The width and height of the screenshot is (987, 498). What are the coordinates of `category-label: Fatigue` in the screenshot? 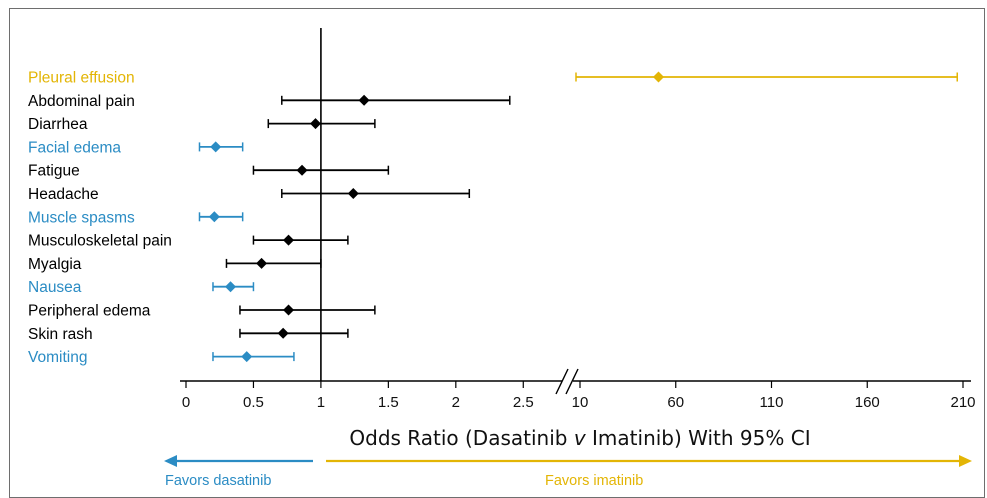 It's located at (54, 171).